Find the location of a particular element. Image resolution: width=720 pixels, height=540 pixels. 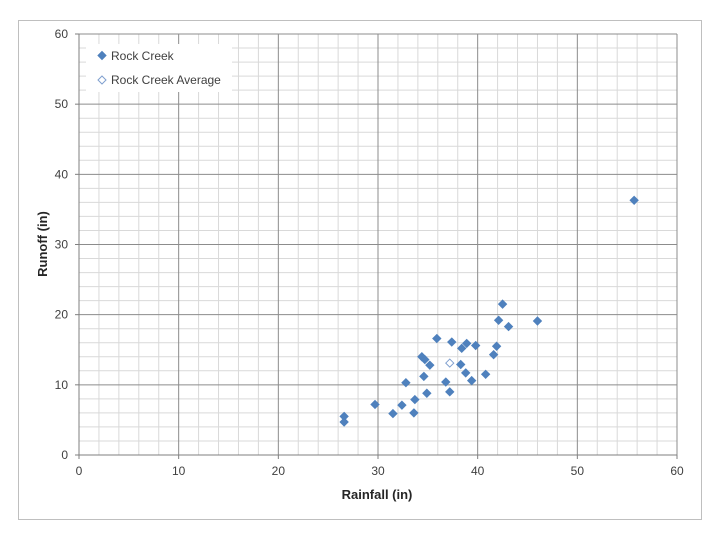

y-tick-label: 20 is located at coordinates (62, 315).